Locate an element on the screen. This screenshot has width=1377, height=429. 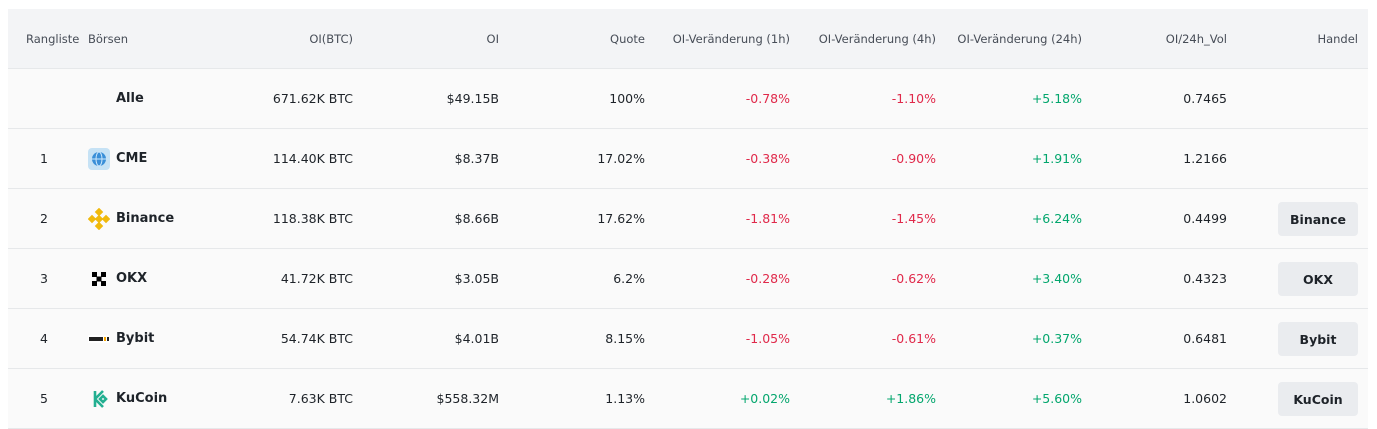
change-value: +0.37% is located at coordinates (1056, 338).